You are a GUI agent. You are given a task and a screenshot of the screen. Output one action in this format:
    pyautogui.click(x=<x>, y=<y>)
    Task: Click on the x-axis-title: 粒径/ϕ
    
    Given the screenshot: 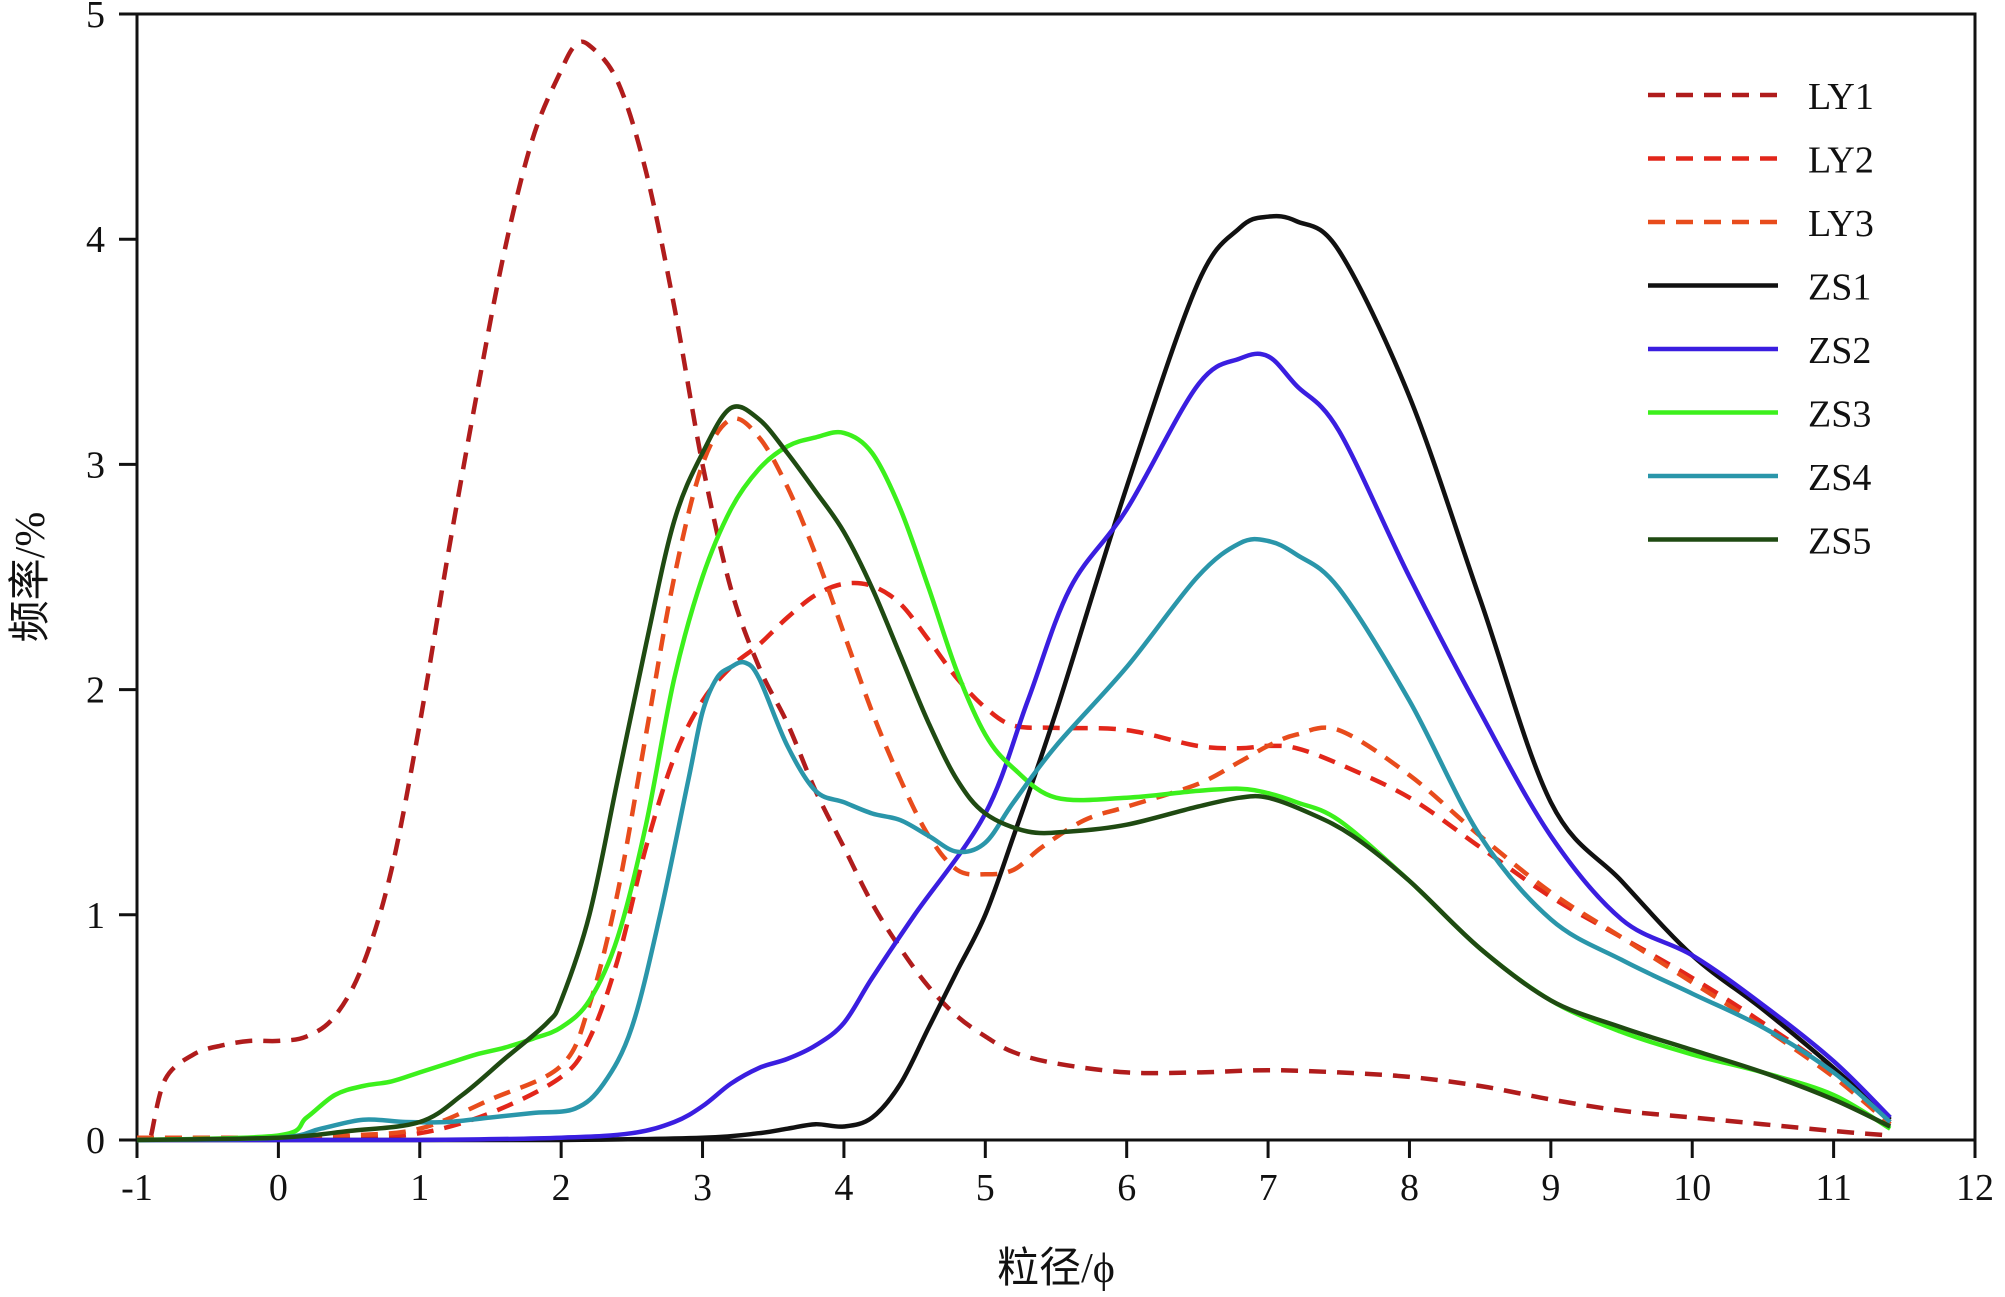 What is the action you would take?
    pyautogui.click(x=1056, y=1269)
    